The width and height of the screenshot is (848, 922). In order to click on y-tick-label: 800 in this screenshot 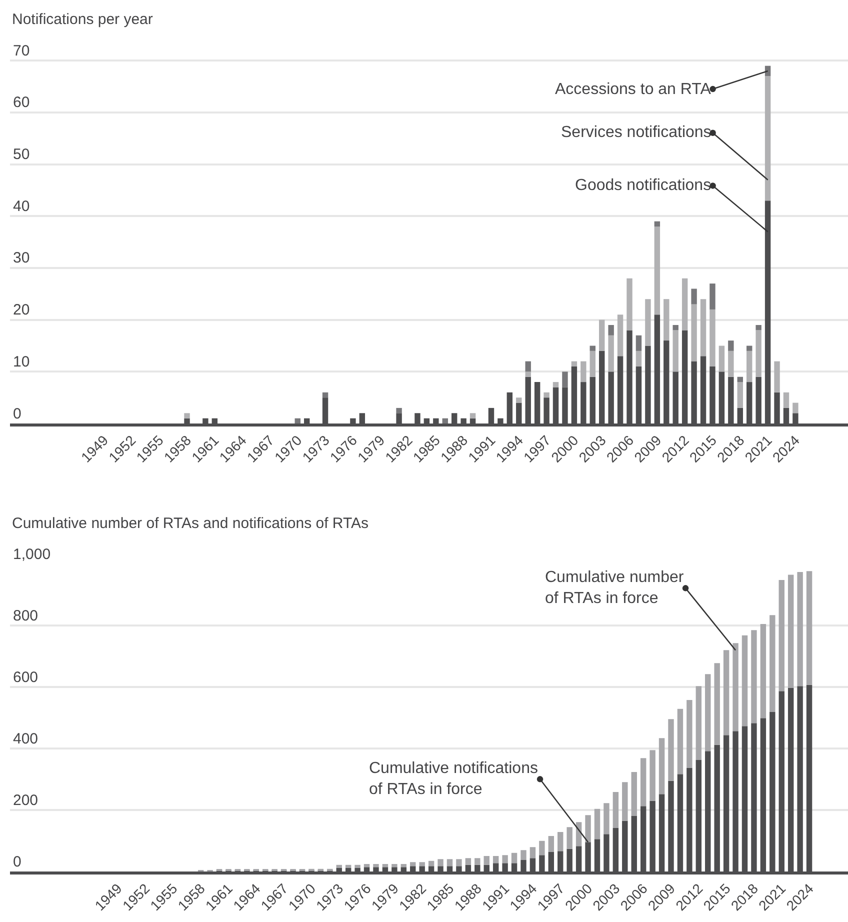, I will do `click(25, 615)`.